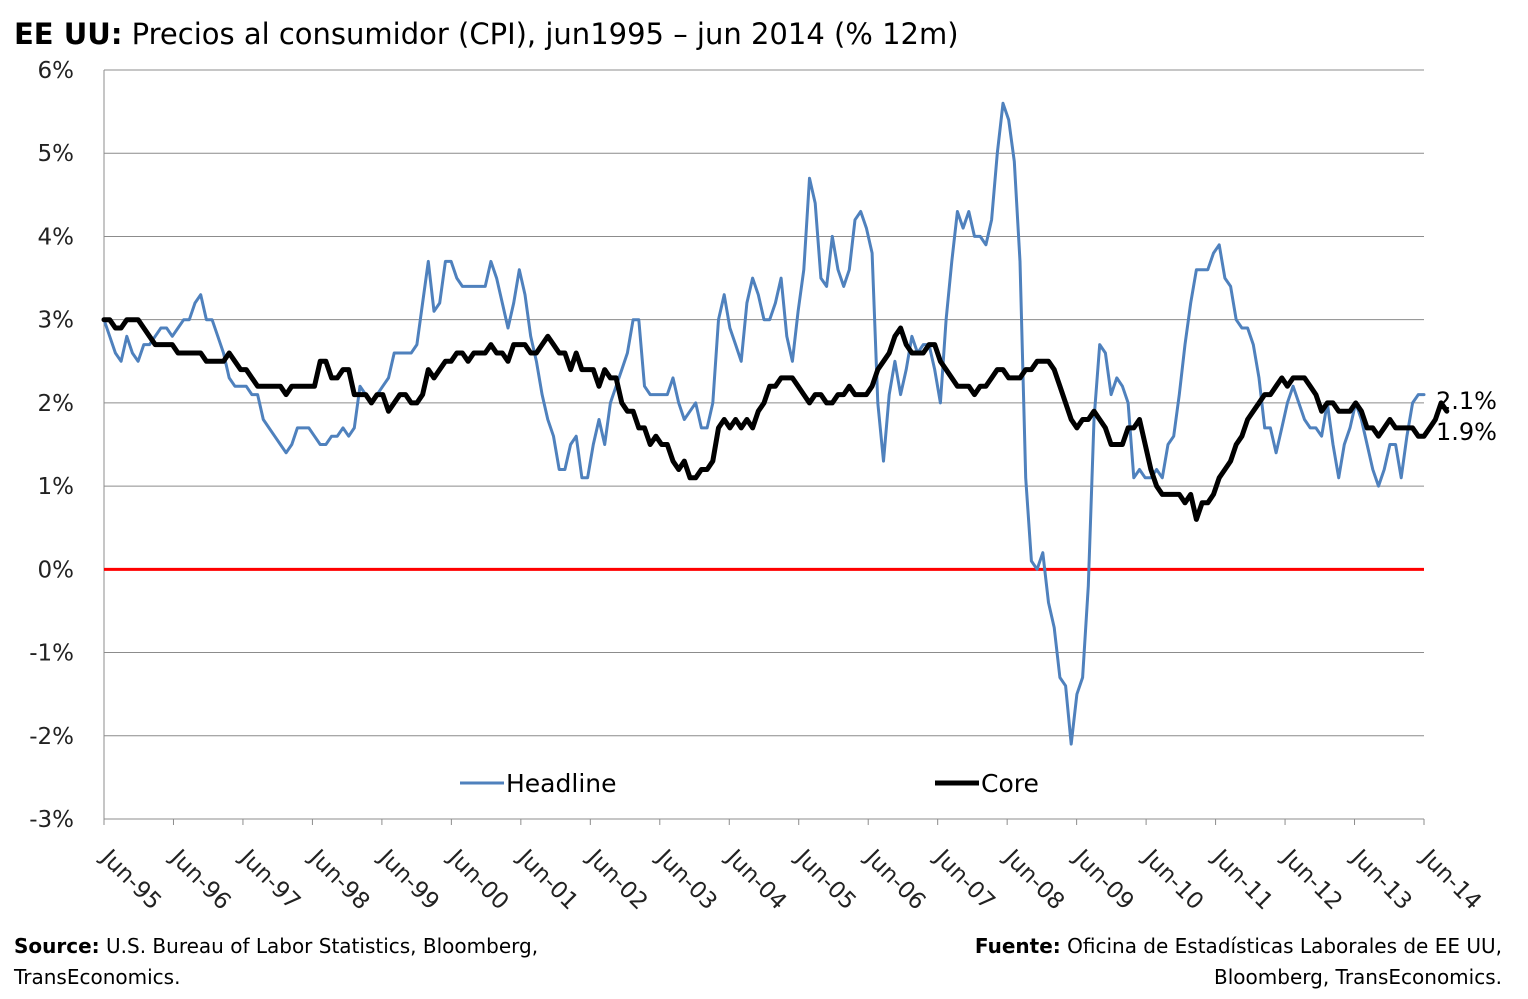 This screenshot has width=1528, height=999. I want to click on x-tick-label: Jun-09, so click(1103, 879).